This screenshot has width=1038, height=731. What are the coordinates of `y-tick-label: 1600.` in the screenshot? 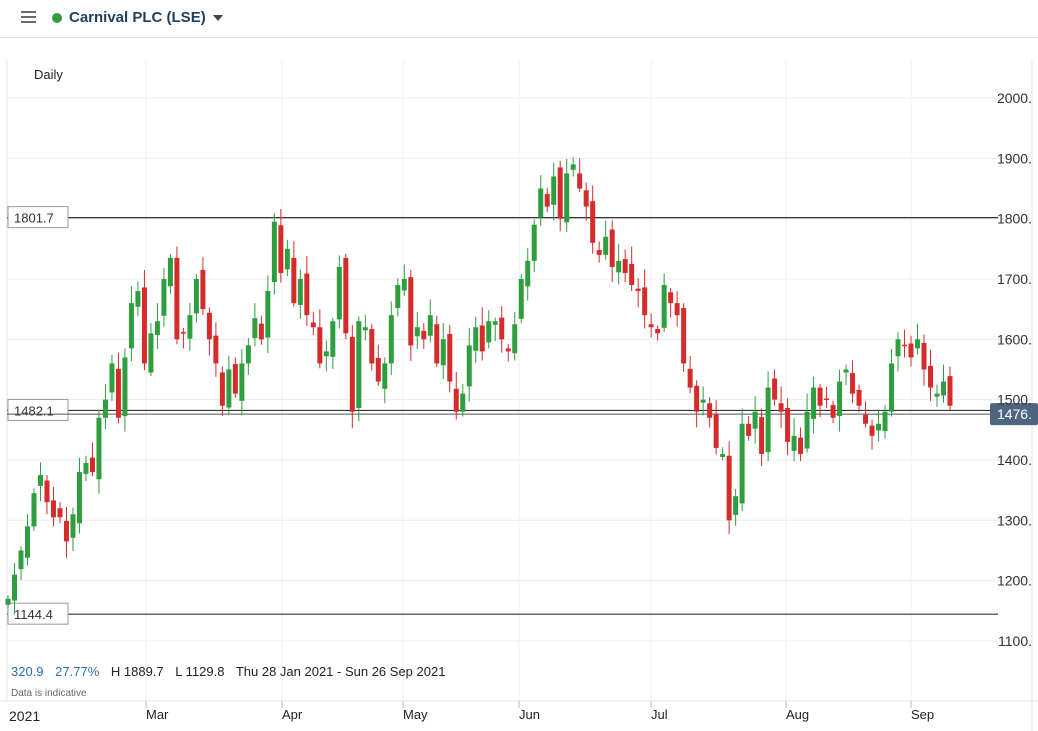 It's located at (1014, 339).